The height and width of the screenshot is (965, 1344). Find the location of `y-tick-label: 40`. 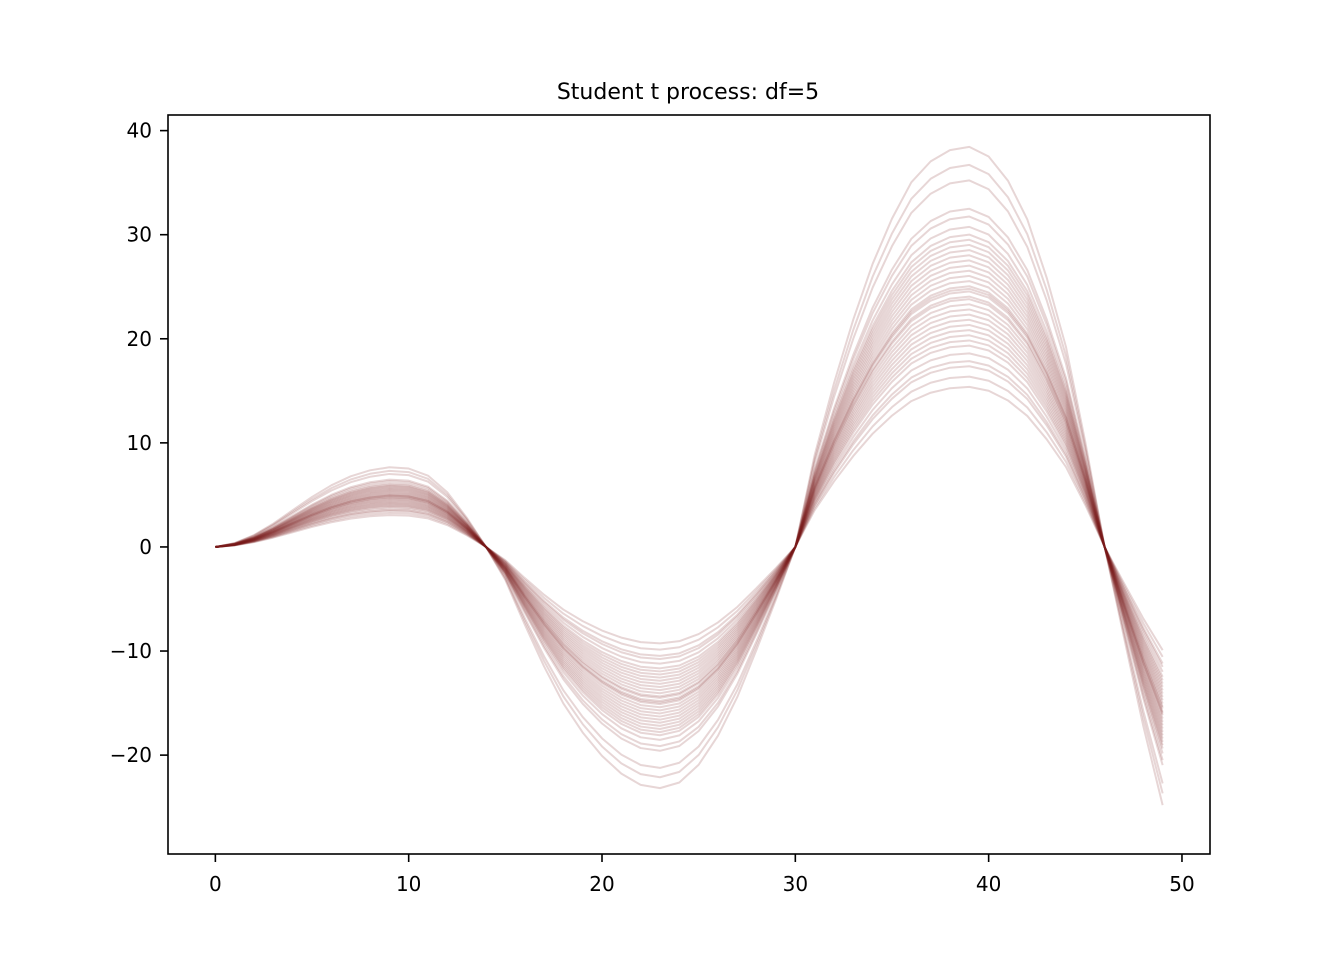

y-tick-label: 40 is located at coordinates (139, 131).